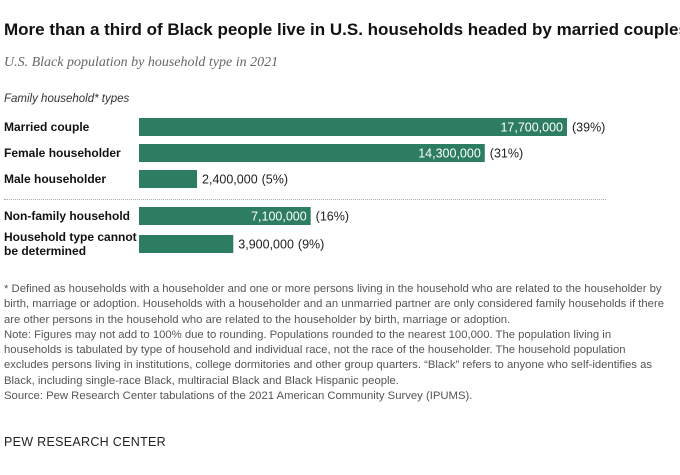  I want to click on percent-label: (31%), so click(506, 154).